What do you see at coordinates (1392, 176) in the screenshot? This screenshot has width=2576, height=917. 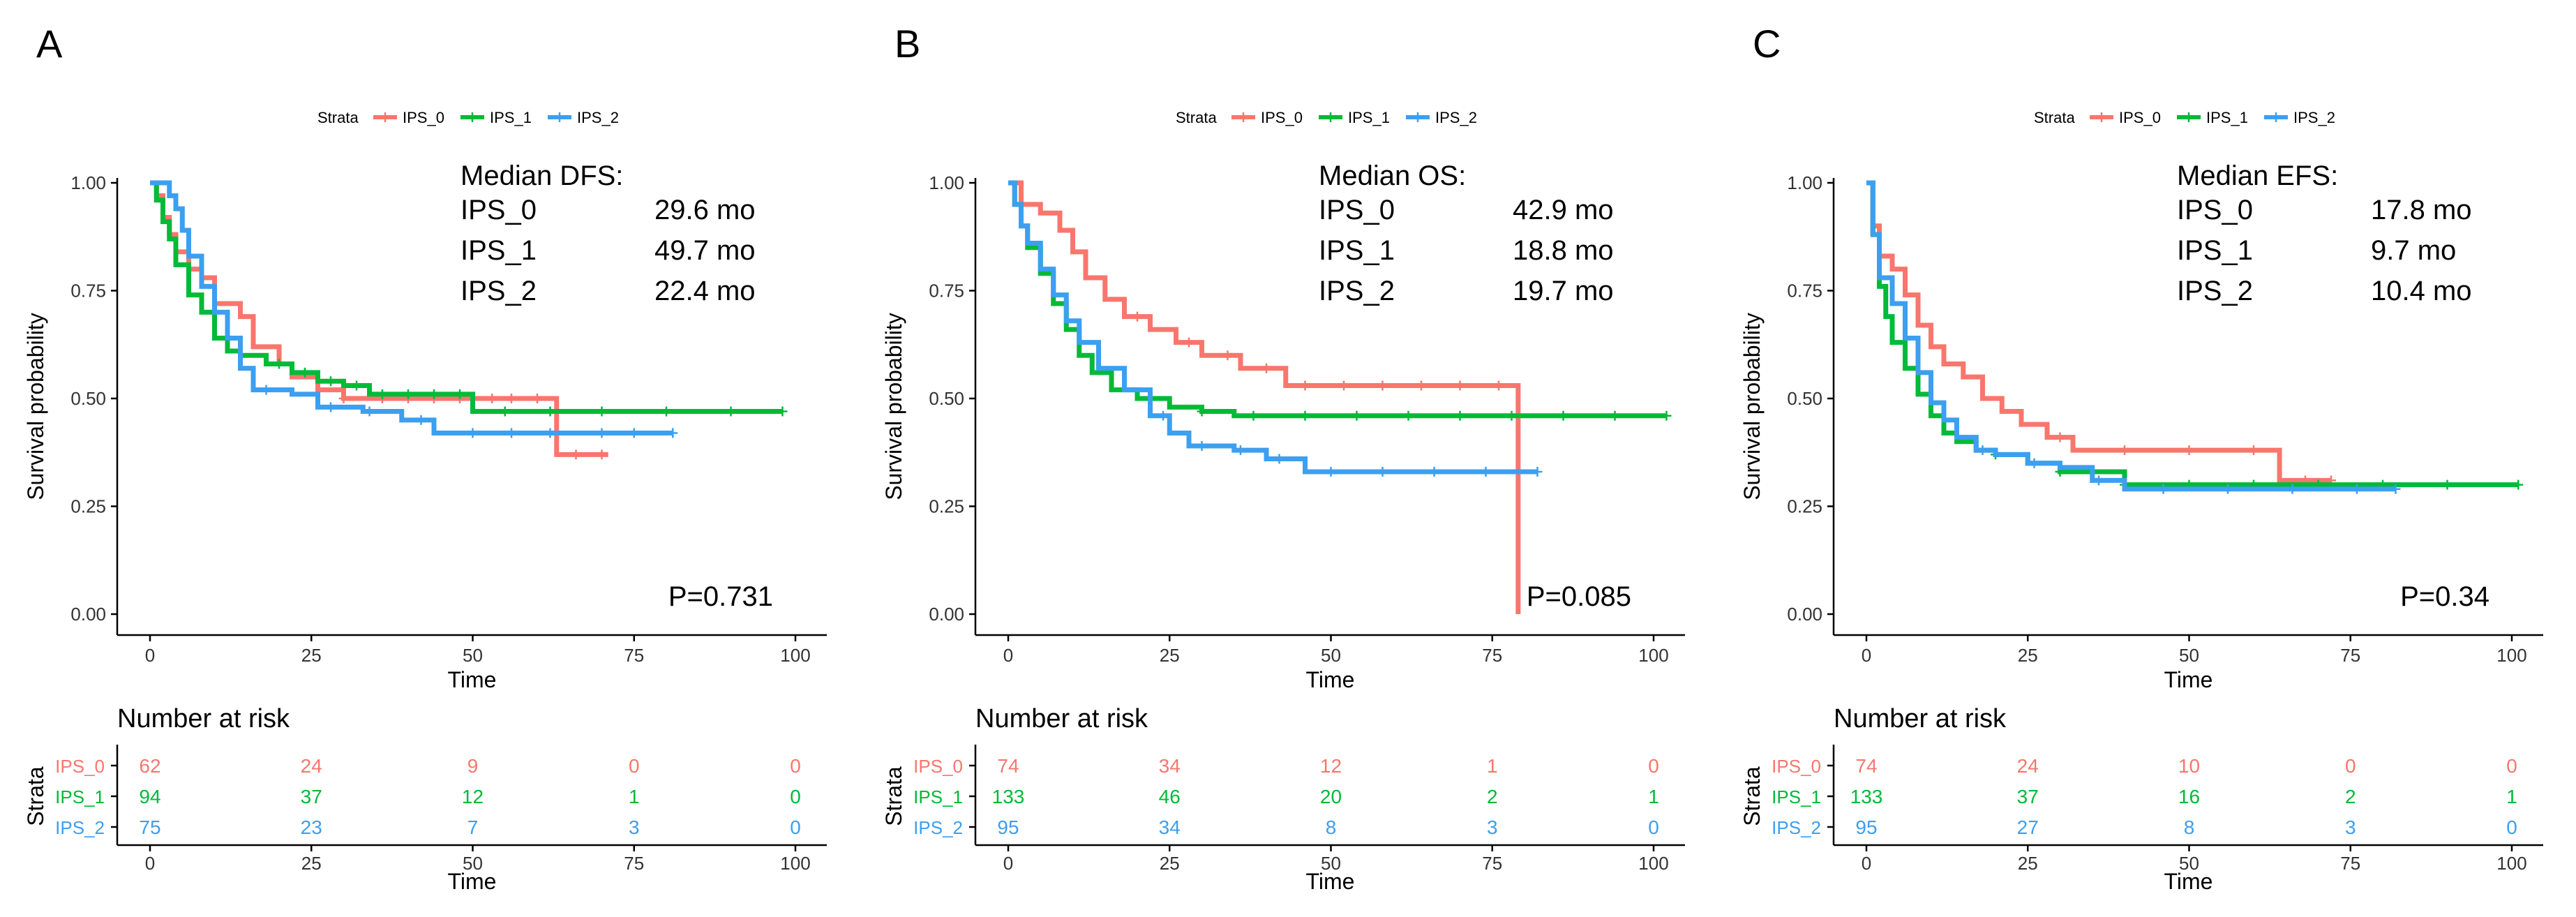 I see `median-title: Median OS:` at bounding box center [1392, 176].